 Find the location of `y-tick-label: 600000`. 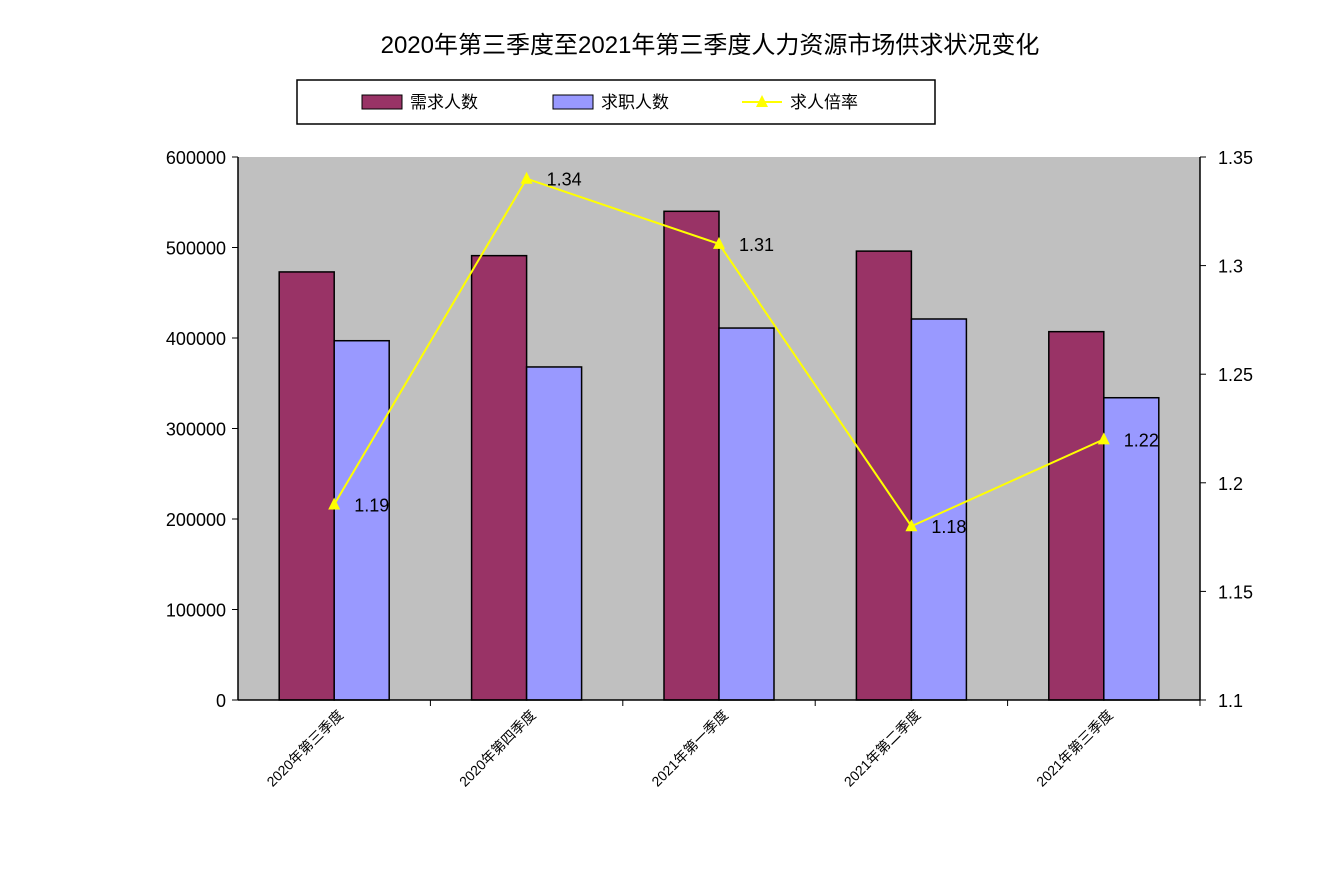

y-tick-label: 600000 is located at coordinates (196, 158).